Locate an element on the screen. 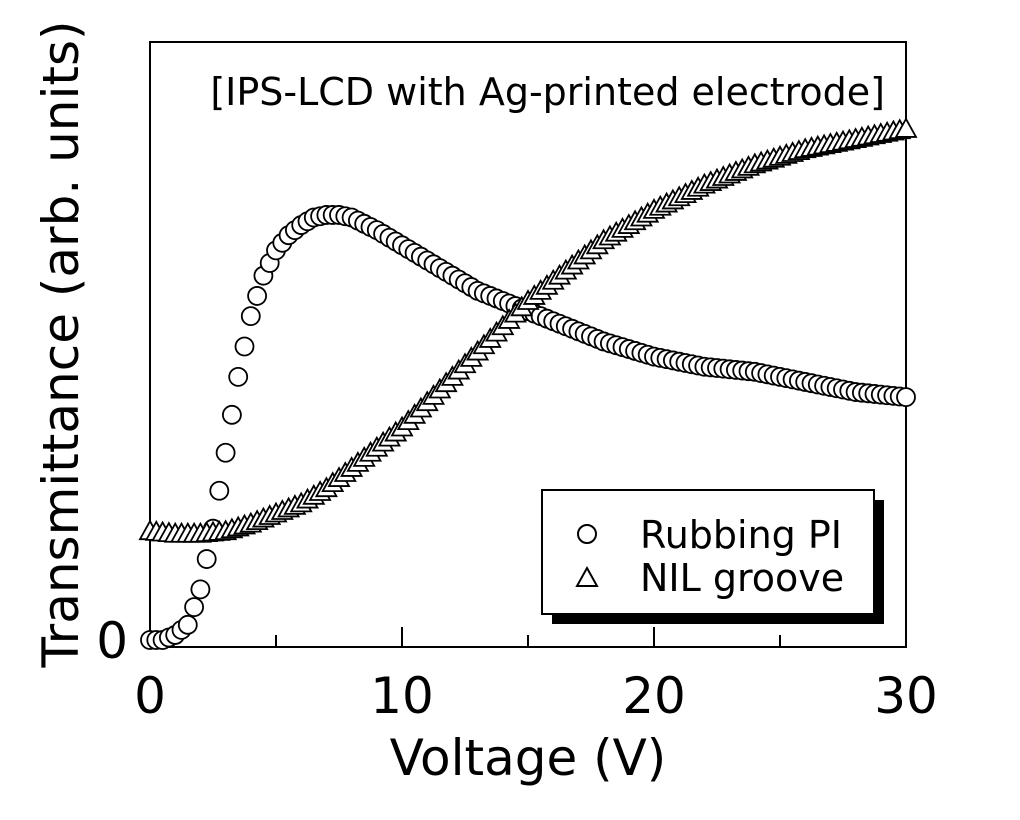  legend-circle-marker is located at coordinates (587, 534).